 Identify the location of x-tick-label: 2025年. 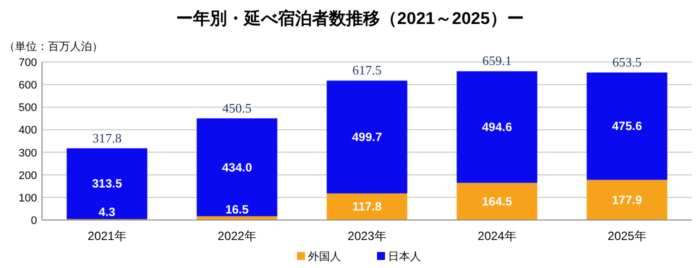
(627, 236).